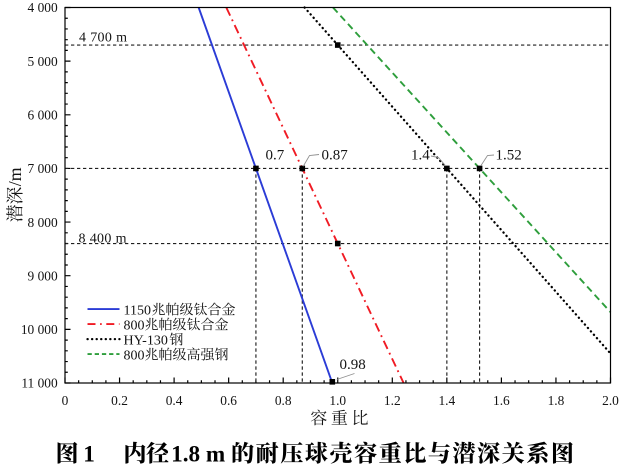 The height and width of the screenshot is (468, 628). What do you see at coordinates (228, 400) in the screenshot?
I see `svg-text: 0.6` at bounding box center [228, 400].